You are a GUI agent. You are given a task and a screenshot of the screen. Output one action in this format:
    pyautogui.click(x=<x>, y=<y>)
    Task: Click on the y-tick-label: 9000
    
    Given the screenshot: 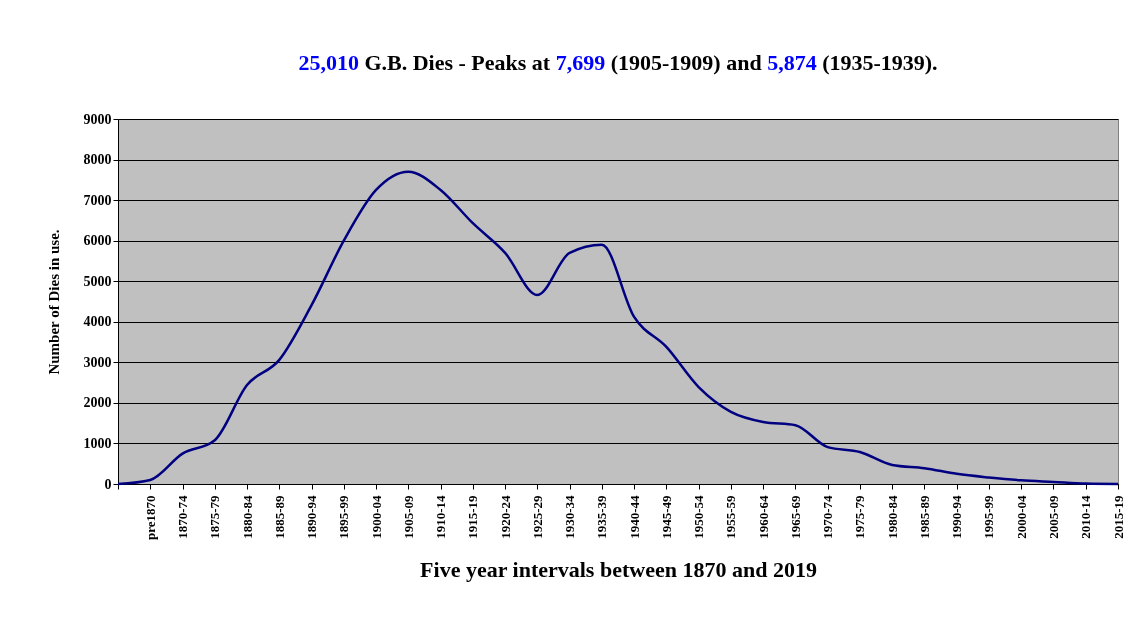 What is the action you would take?
    pyautogui.click(x=97, y=119)
    